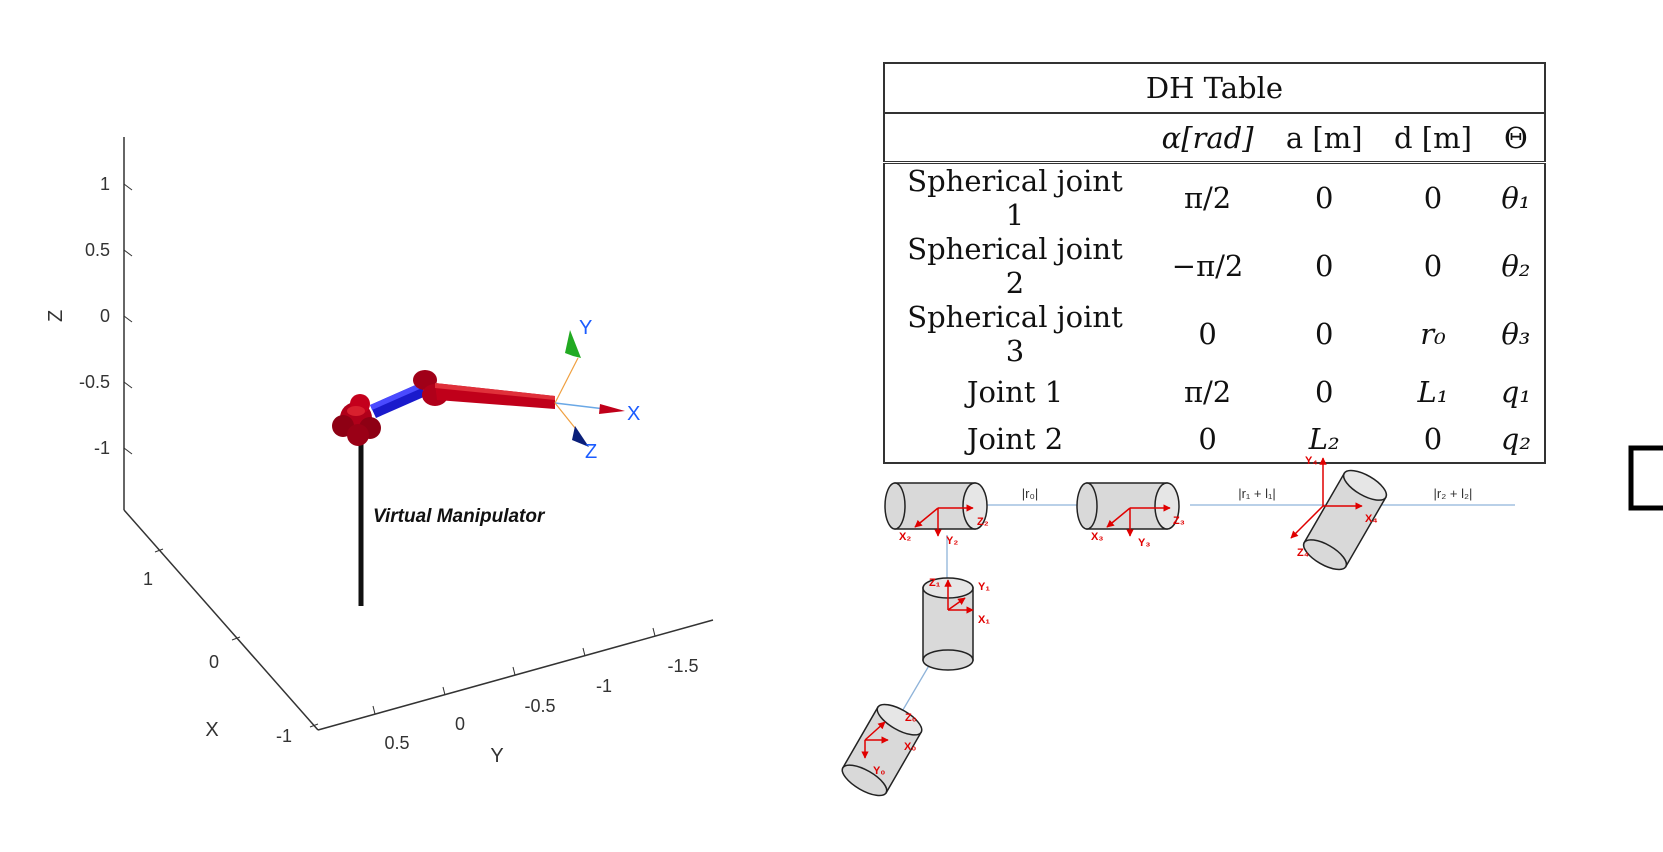 This screenshot has width=1663, height=852. I want to click on y-ticks: 0.5 0 -0.5 -1 -1.5, so click(535, 690).